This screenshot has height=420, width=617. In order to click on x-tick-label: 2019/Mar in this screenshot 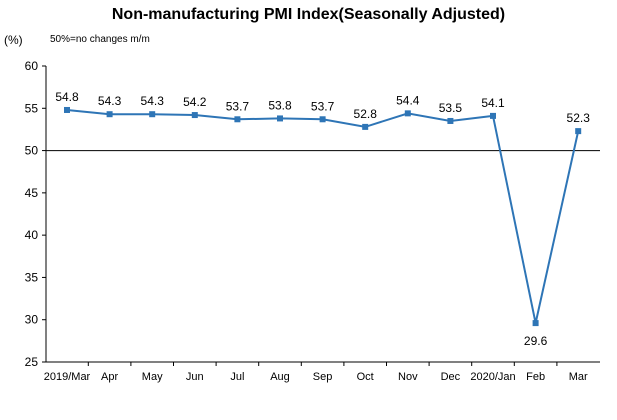, I will do `click(67, 377)`.